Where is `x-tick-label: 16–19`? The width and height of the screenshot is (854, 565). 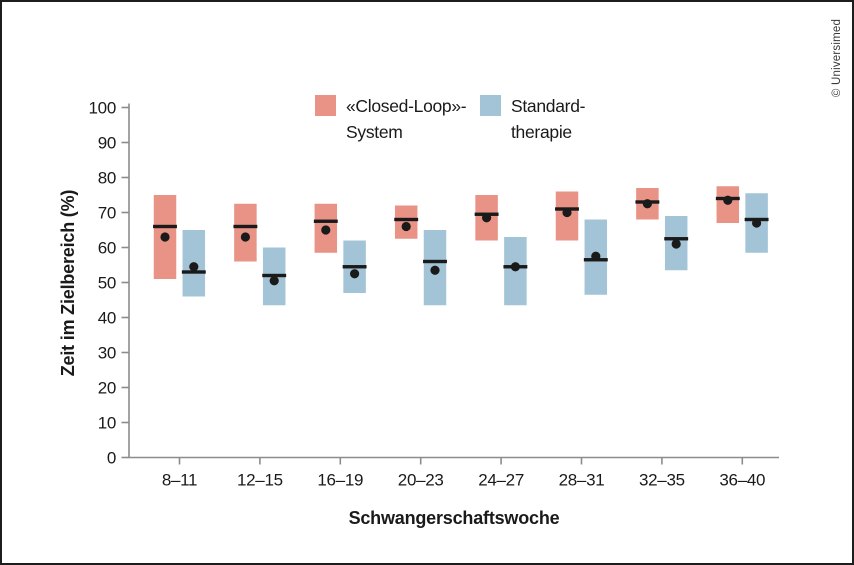 x-tick-label: 16–19 is located at coordinates (340, 480).